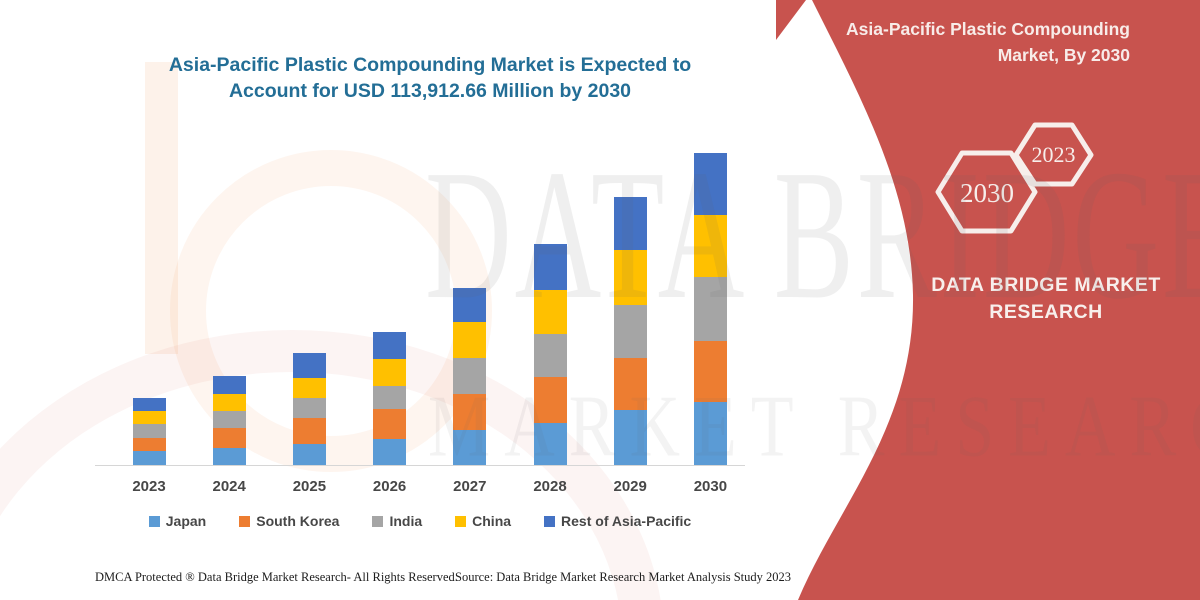  I want to click on bar-2030, so click(710, 309).